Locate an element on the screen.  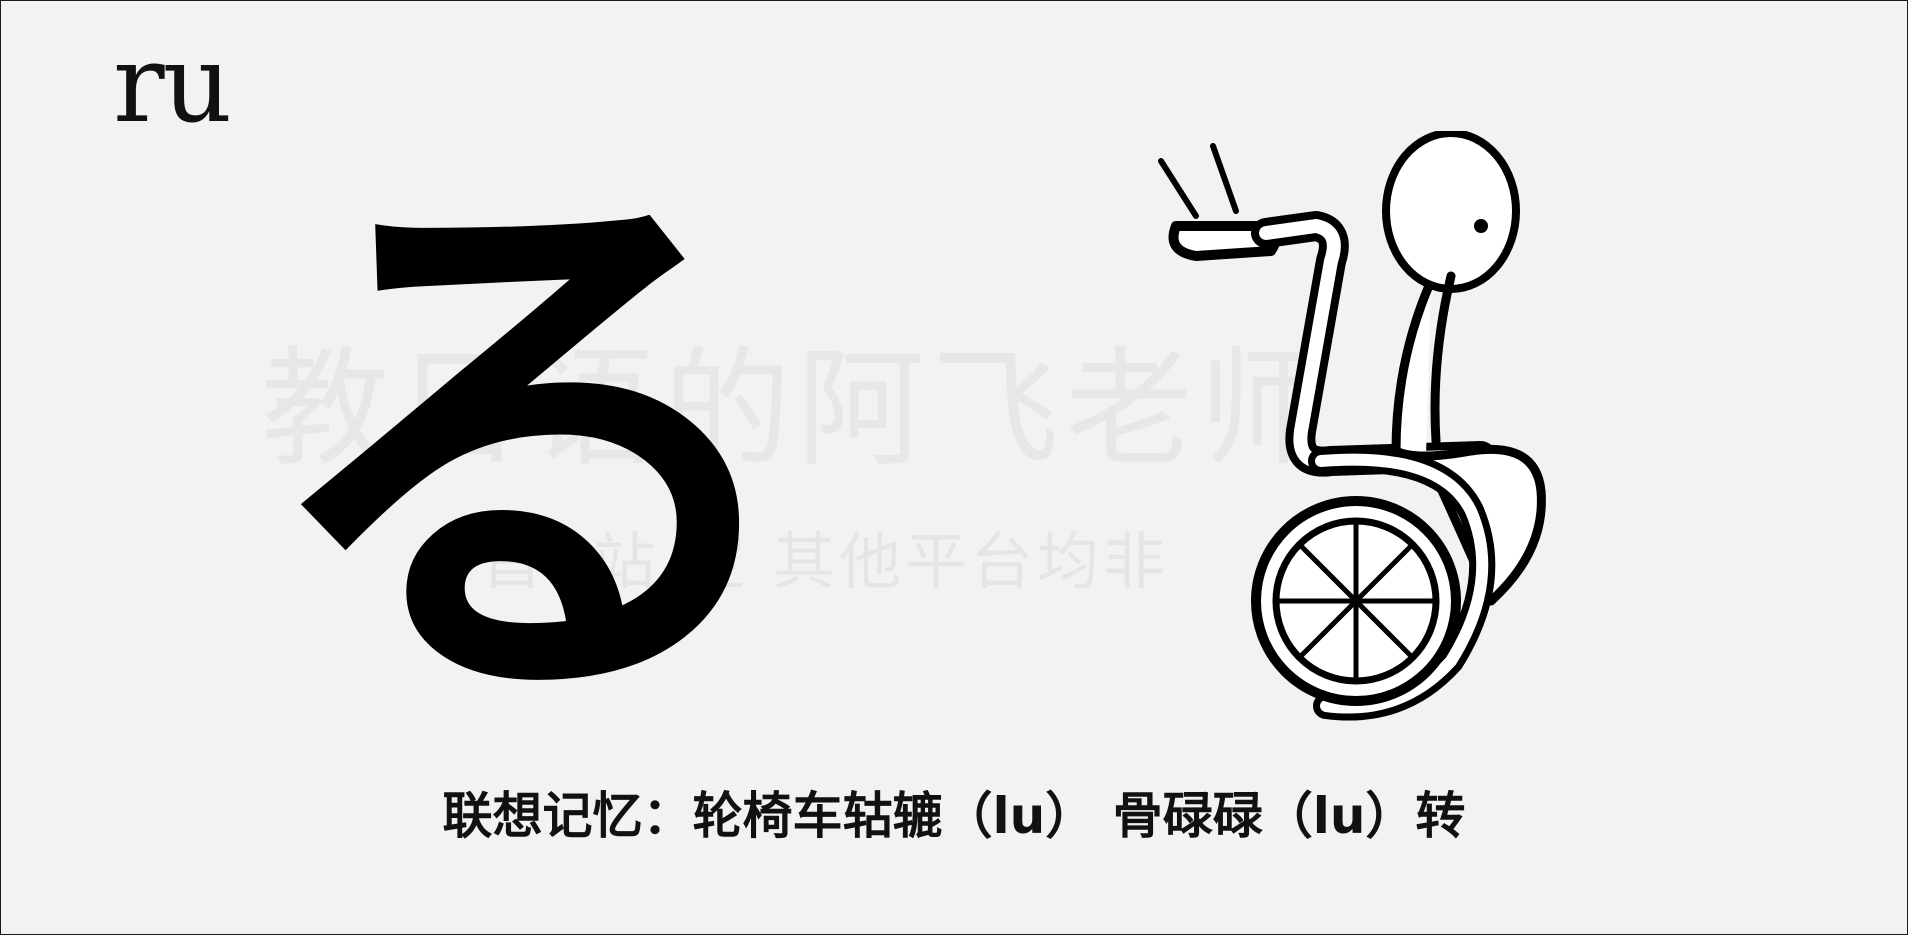
watermark-subtext: 首B站 定 其他平台均非 is located at coordinates (825, 561).